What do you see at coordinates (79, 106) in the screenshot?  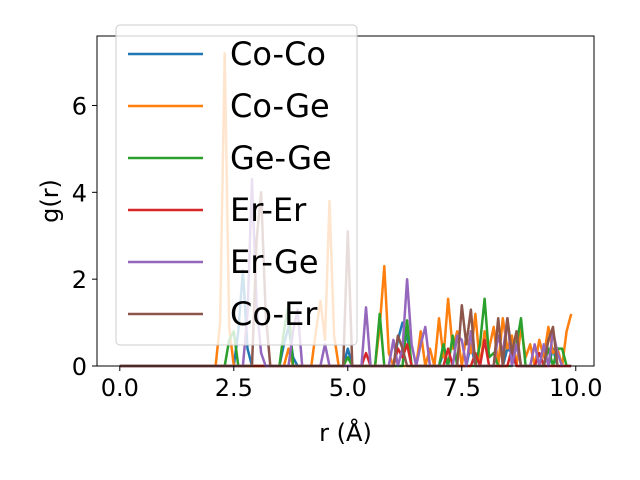 I see `y-tick-label: 6` at bounding box center [79, 106].